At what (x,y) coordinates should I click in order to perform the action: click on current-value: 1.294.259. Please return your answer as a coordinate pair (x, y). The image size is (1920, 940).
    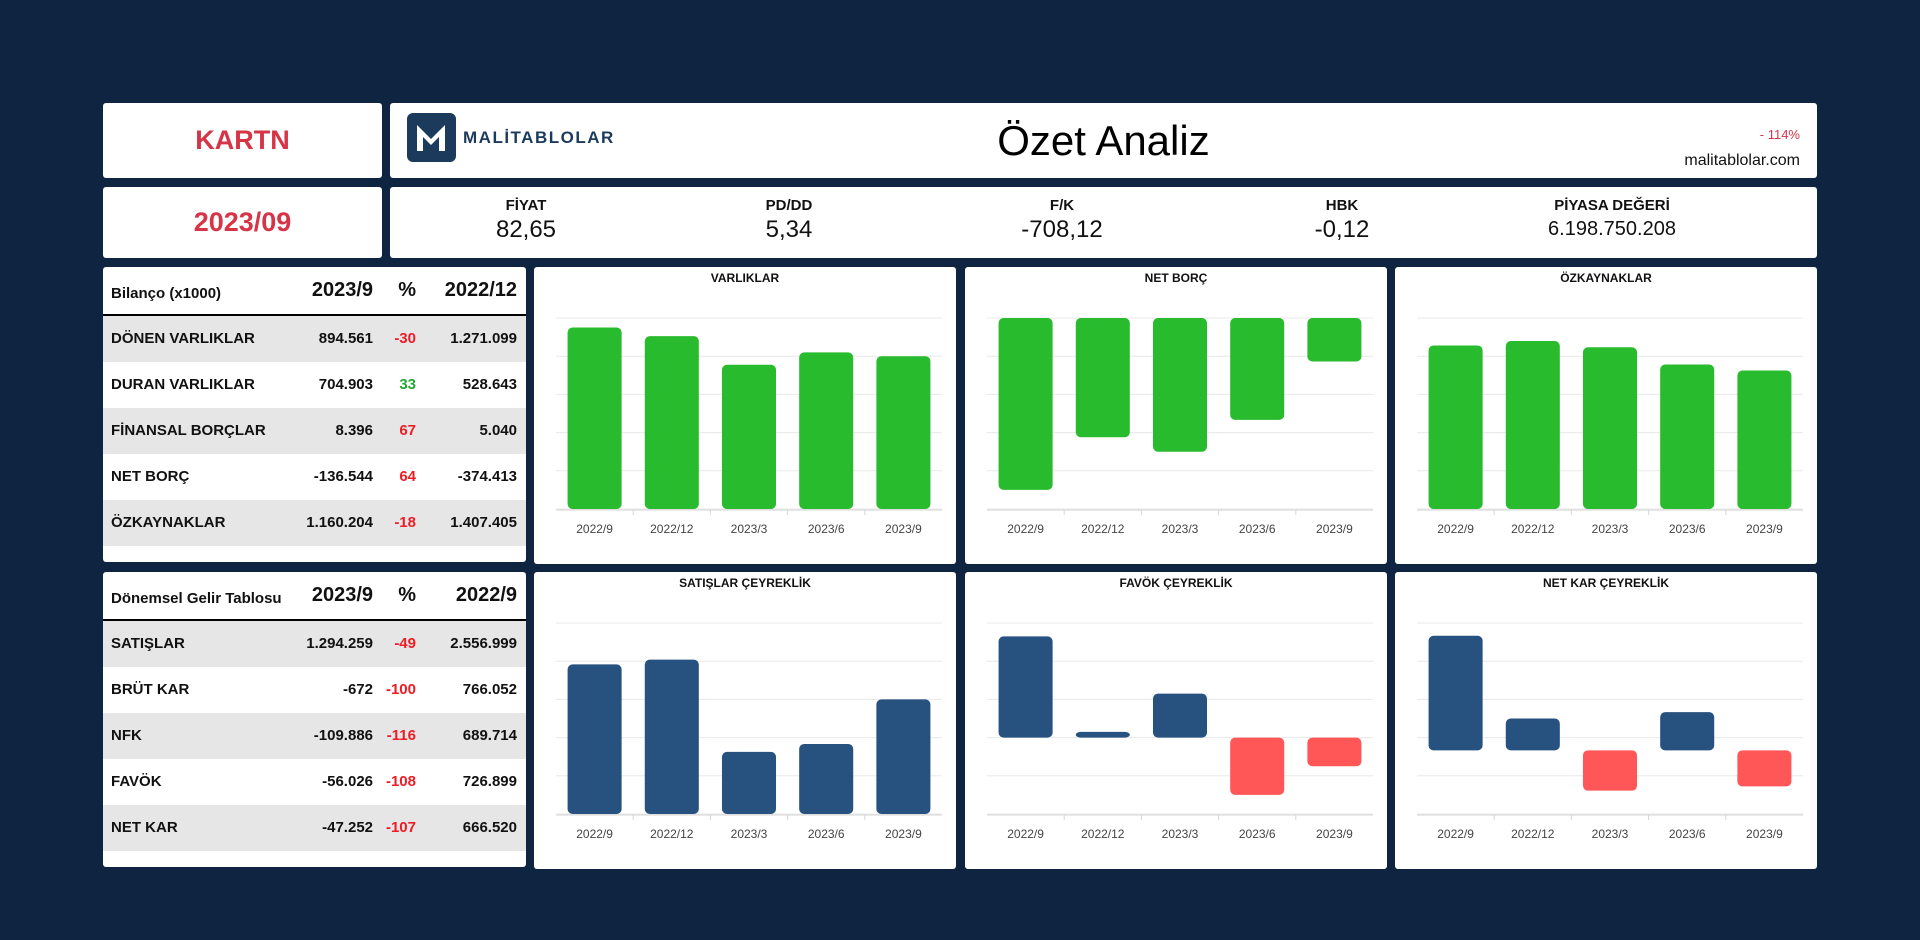
    Looking at the image, I should click on (339, 643).